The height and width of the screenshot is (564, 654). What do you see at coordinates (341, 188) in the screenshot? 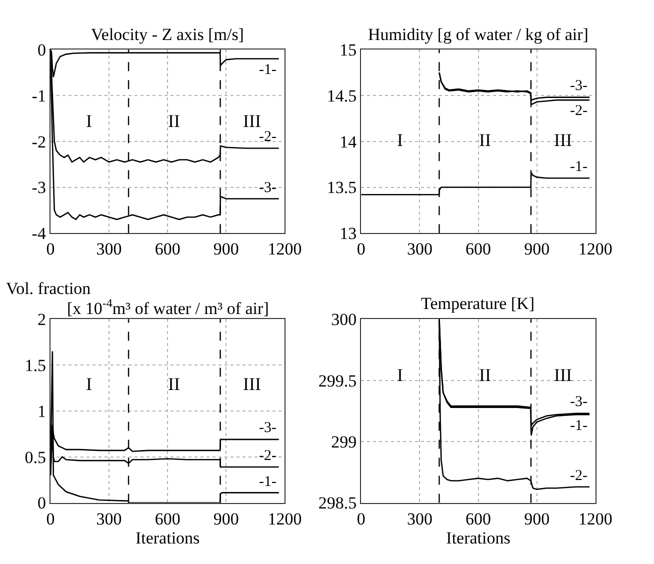
I see `y-tick-label: 13.5` at bounding box center [341, 188].